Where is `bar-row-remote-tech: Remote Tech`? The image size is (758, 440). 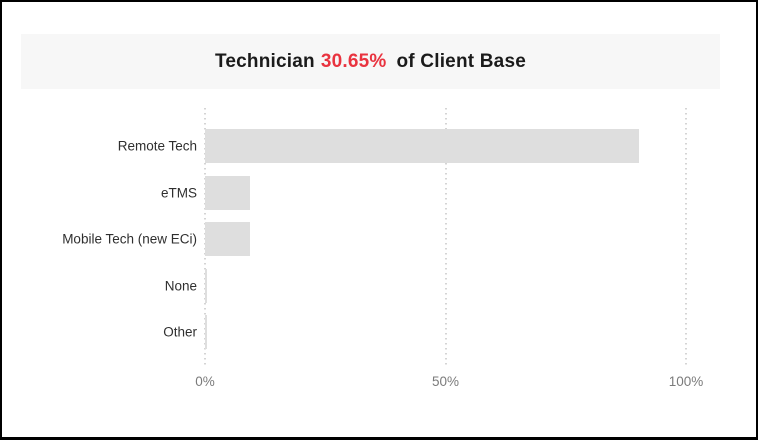 bar-row-remote-tech: Remote Tech is located at coordinates (379, 146).